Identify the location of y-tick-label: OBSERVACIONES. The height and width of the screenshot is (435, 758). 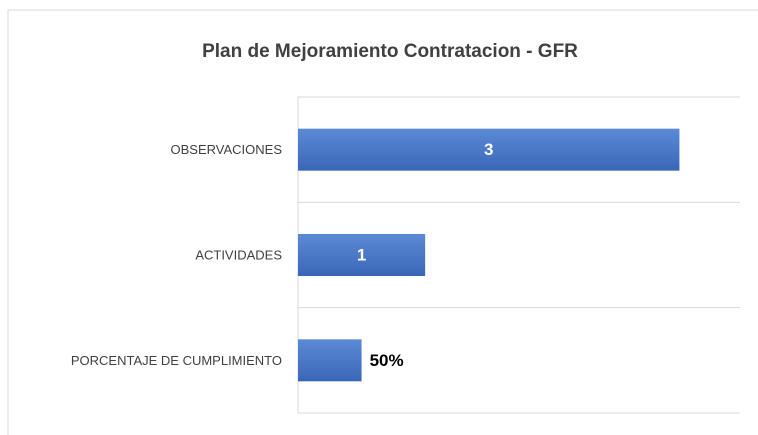
(227, 149).